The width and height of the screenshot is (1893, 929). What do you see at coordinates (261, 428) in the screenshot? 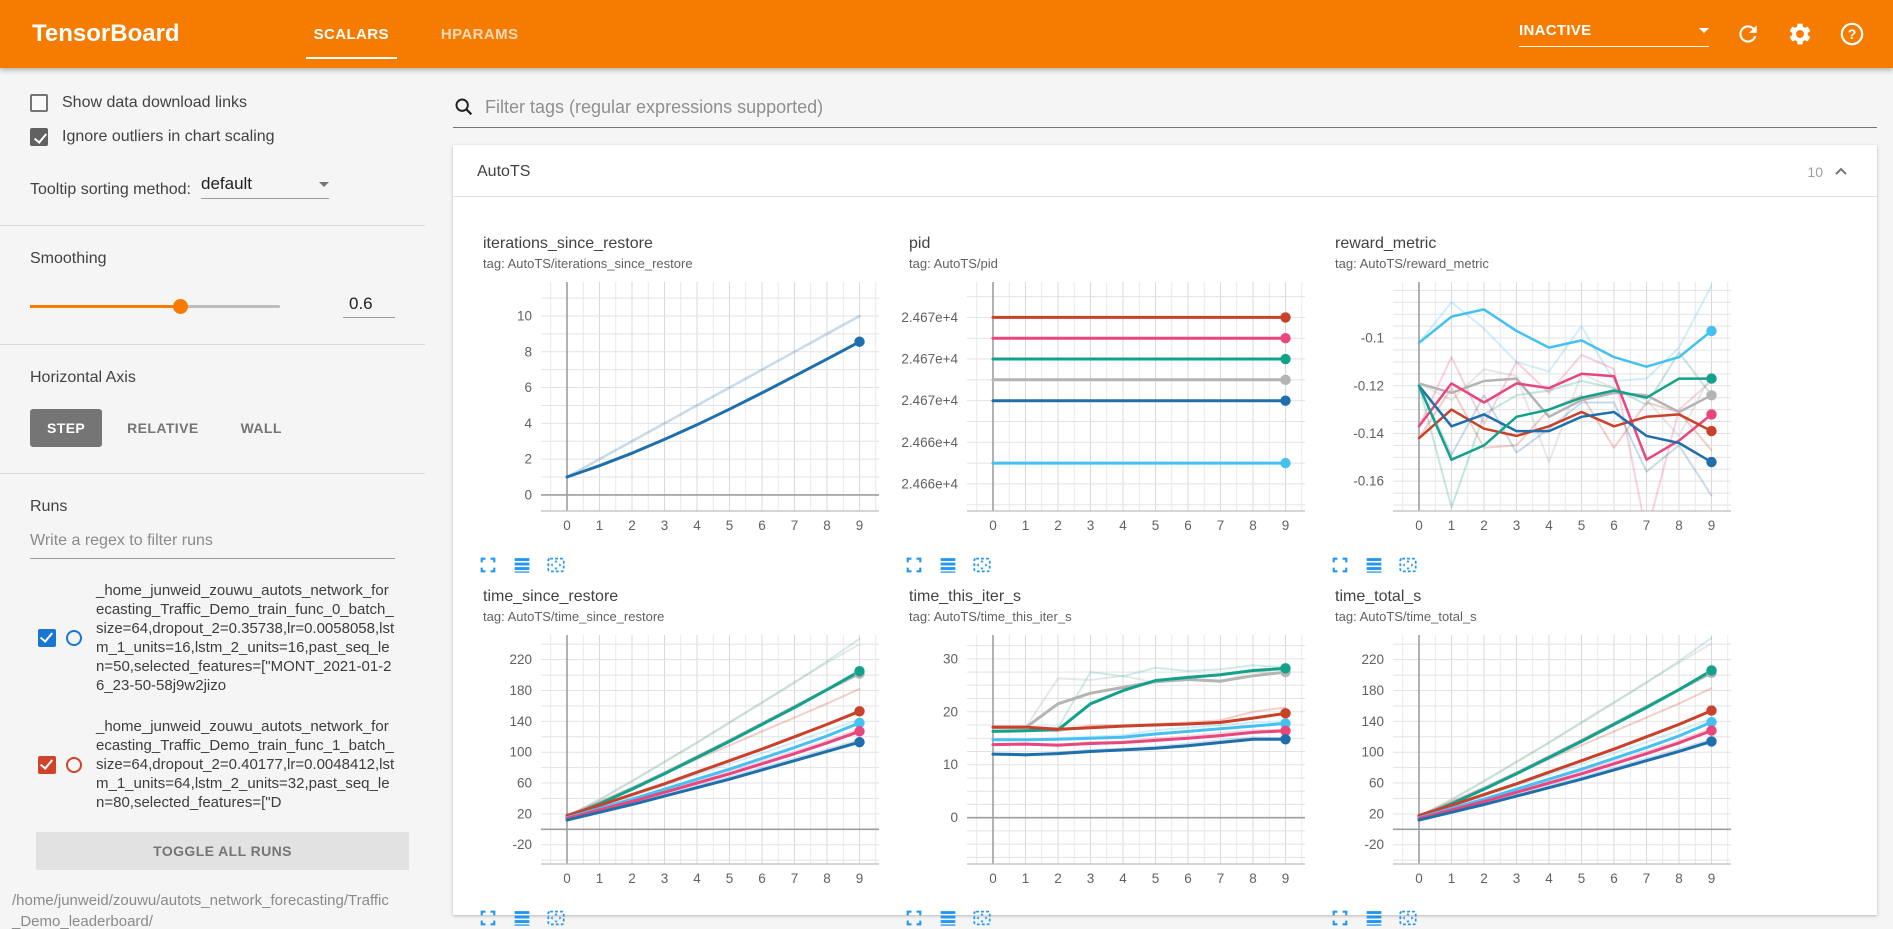
I see `axis-wall-button: WALL` at bounding box center [261, 428].